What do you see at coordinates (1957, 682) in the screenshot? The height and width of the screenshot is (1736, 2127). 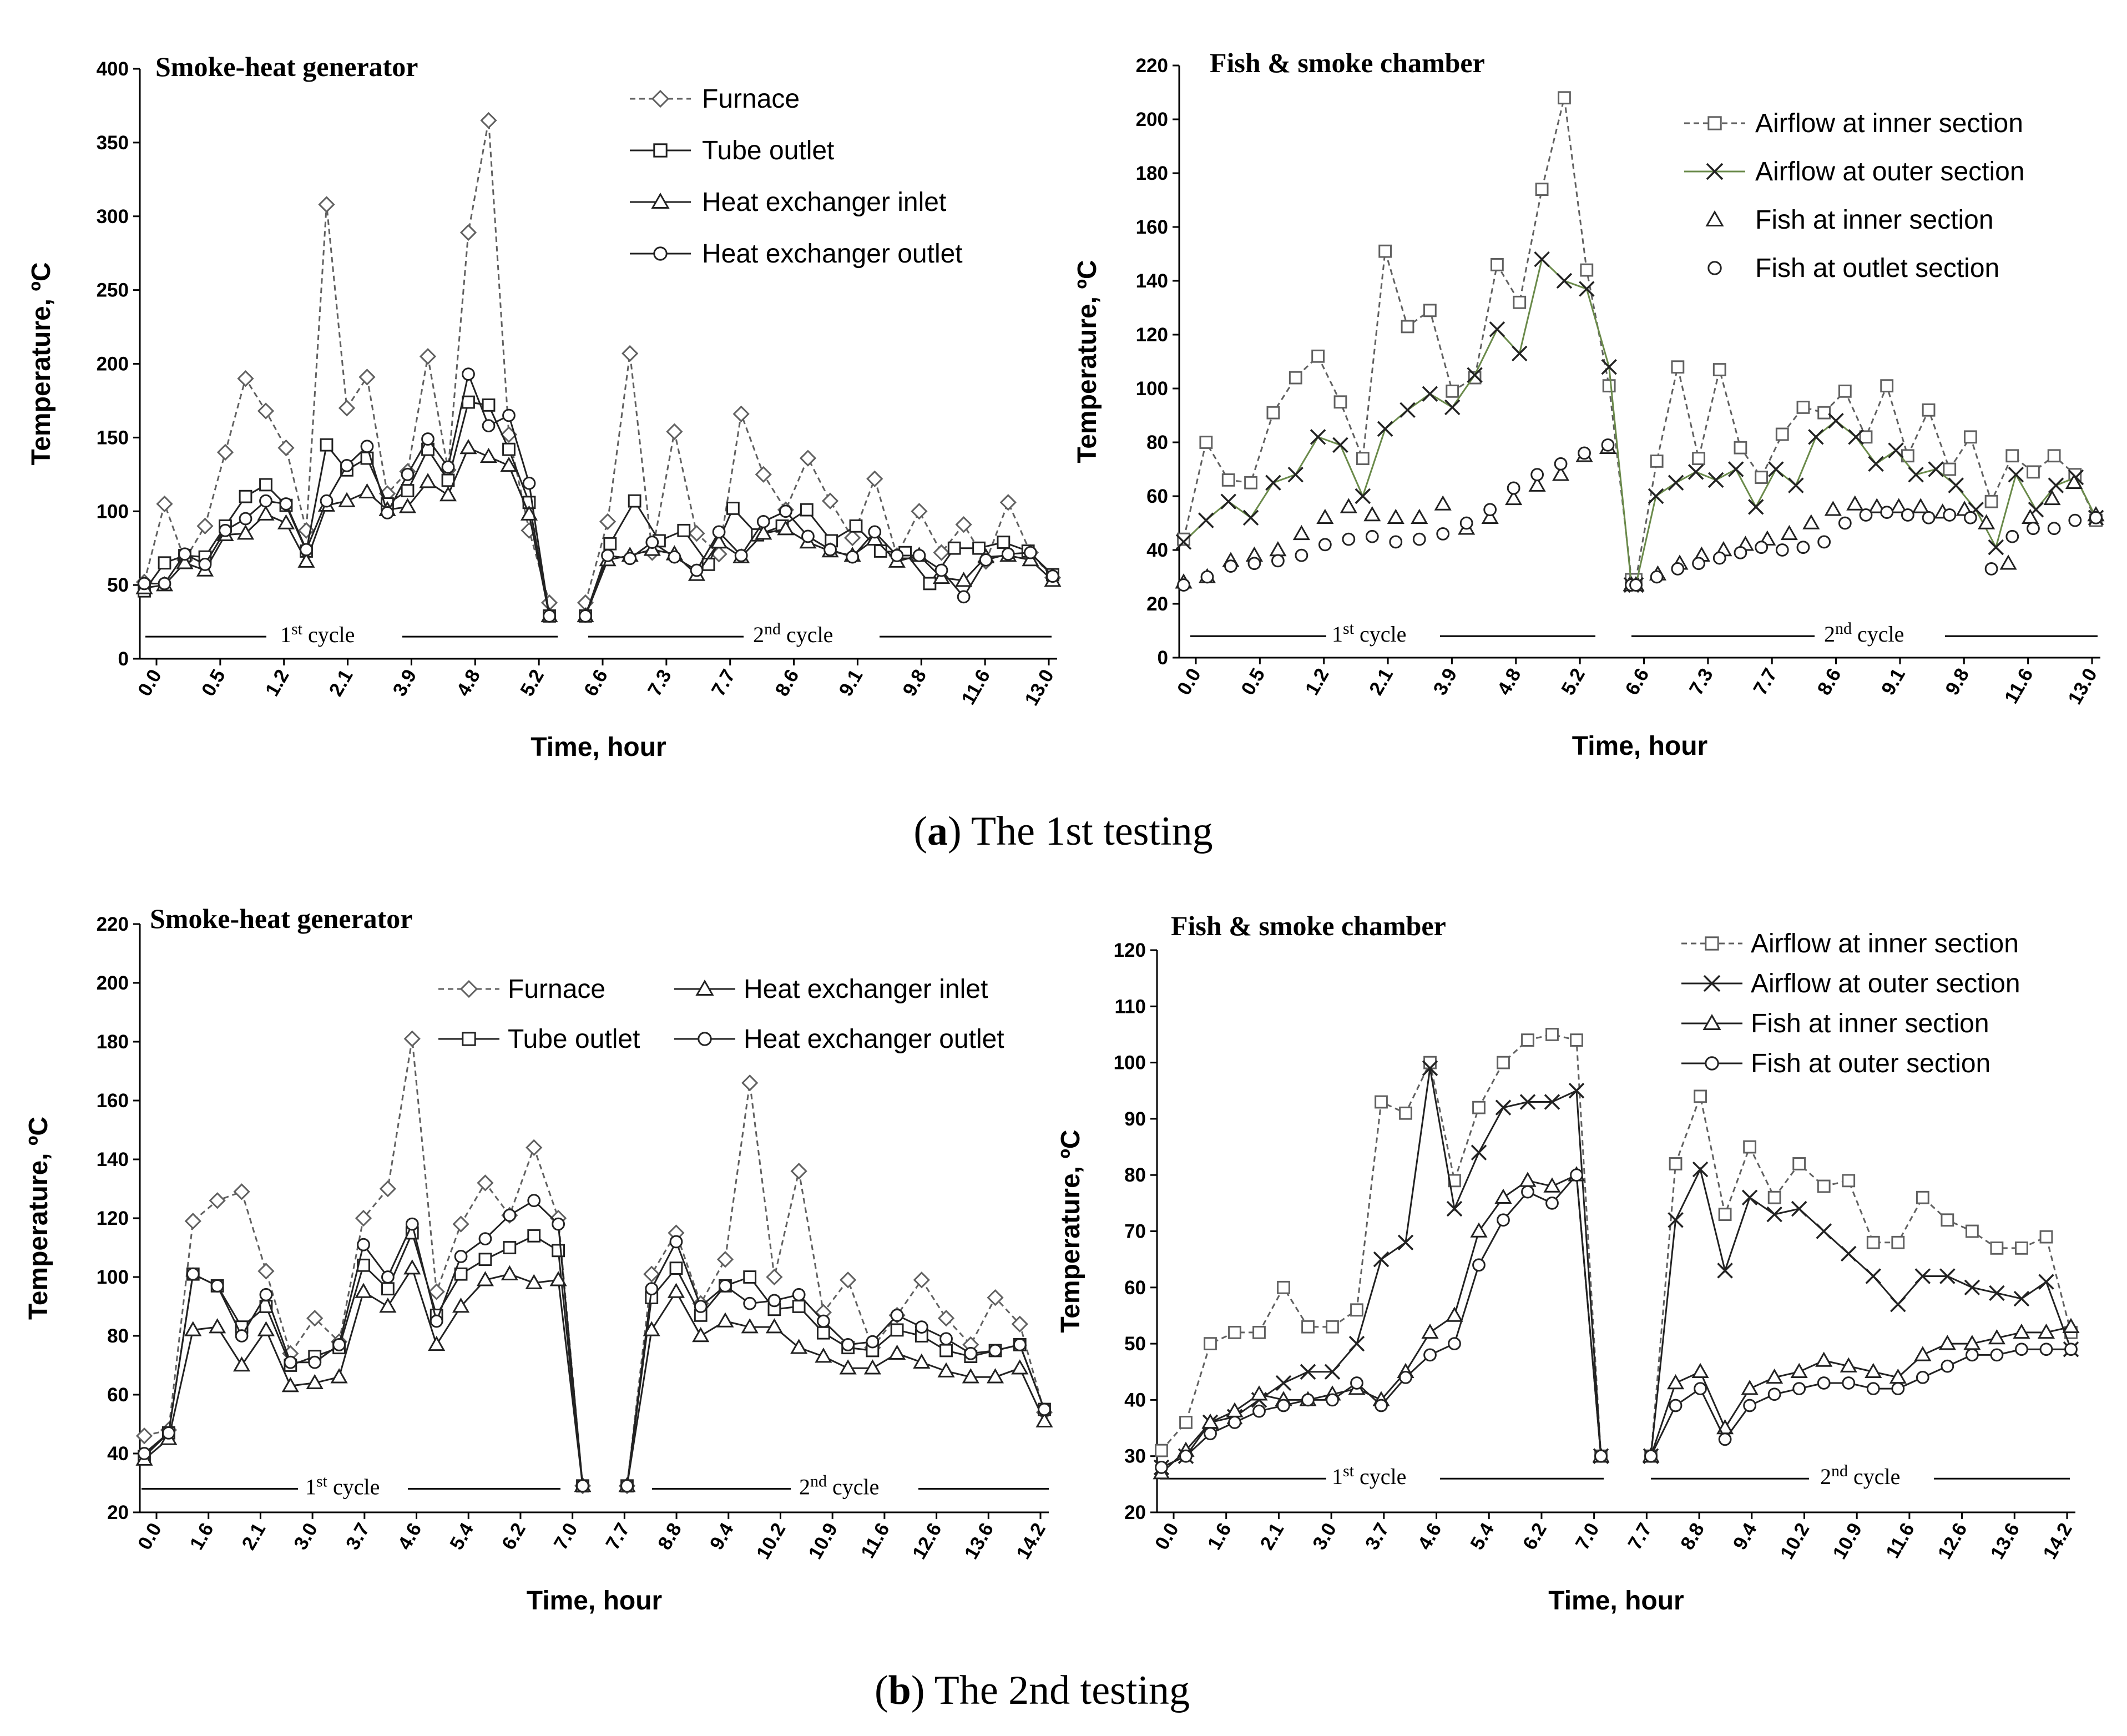 I see `x-tick-label: 9.8` at bounding box center [1957, 682].